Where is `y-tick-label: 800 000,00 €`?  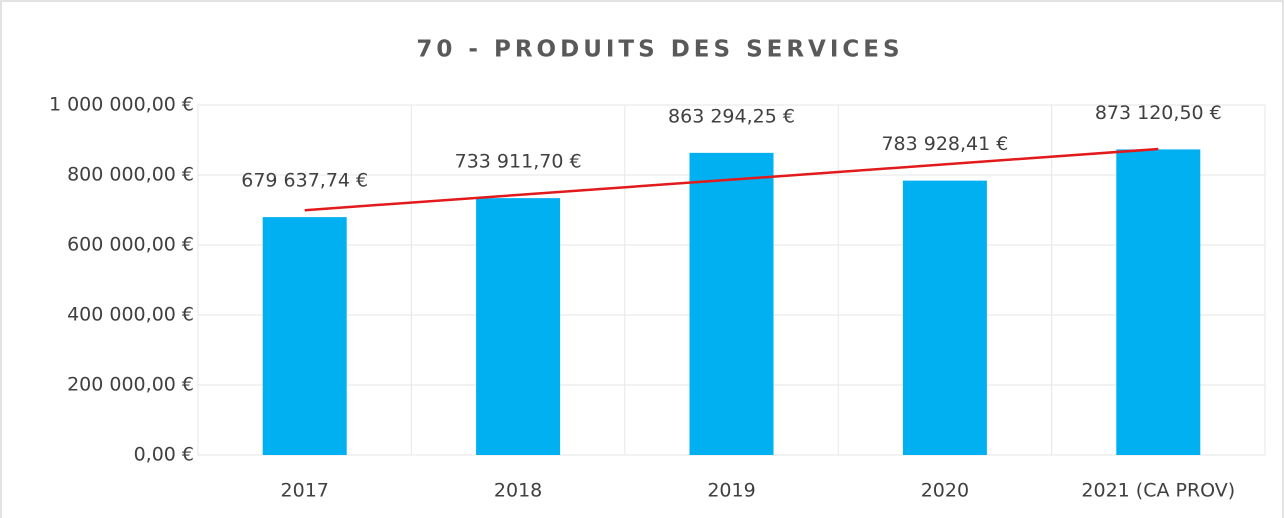 y-tick-label: 800 000,00 € is located at coordinates (130, 175).